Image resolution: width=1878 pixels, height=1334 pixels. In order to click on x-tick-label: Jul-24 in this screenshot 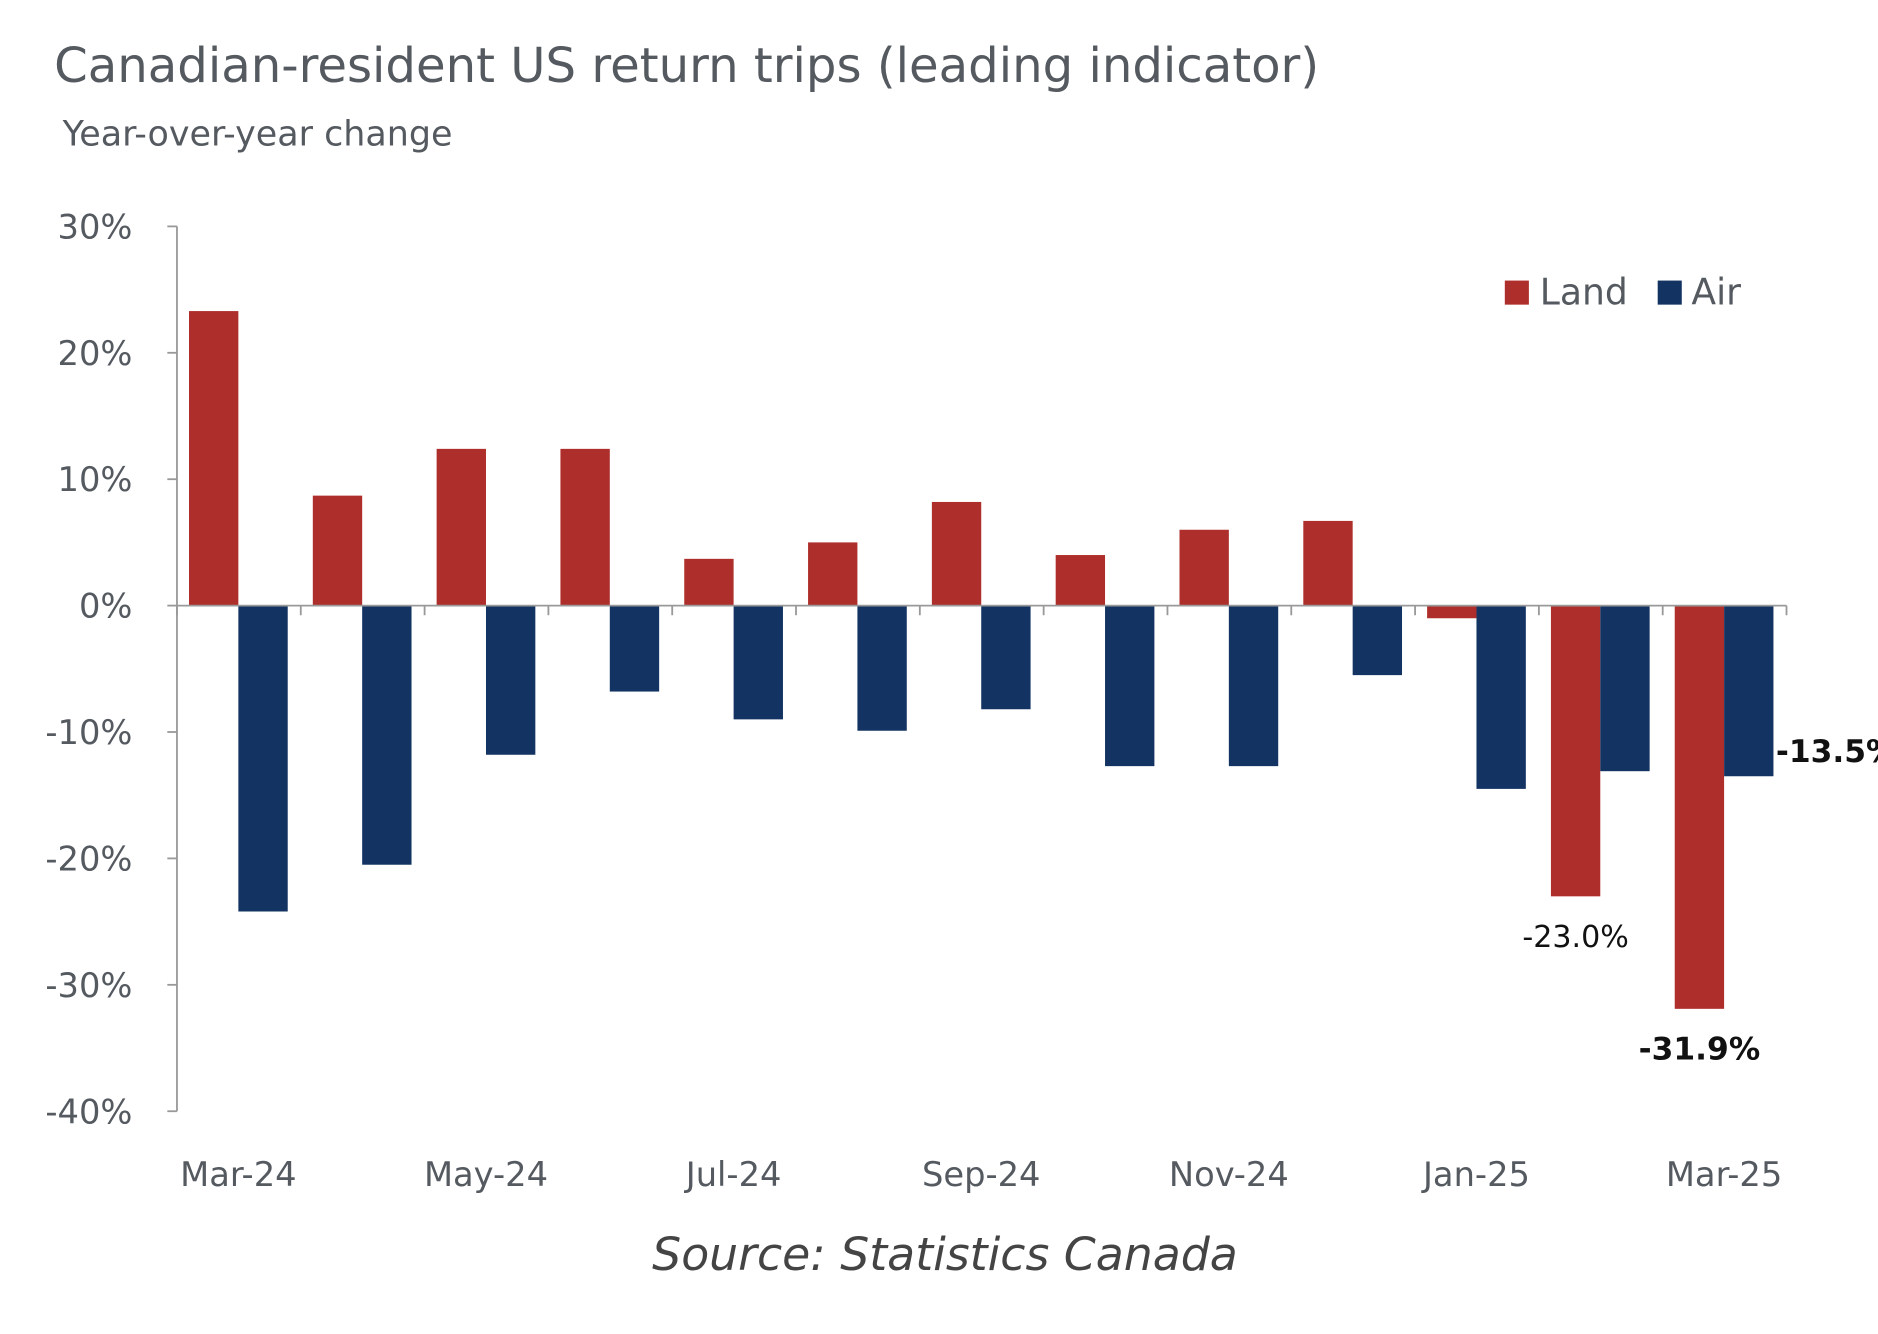, I will do `click(733, 1174)`.